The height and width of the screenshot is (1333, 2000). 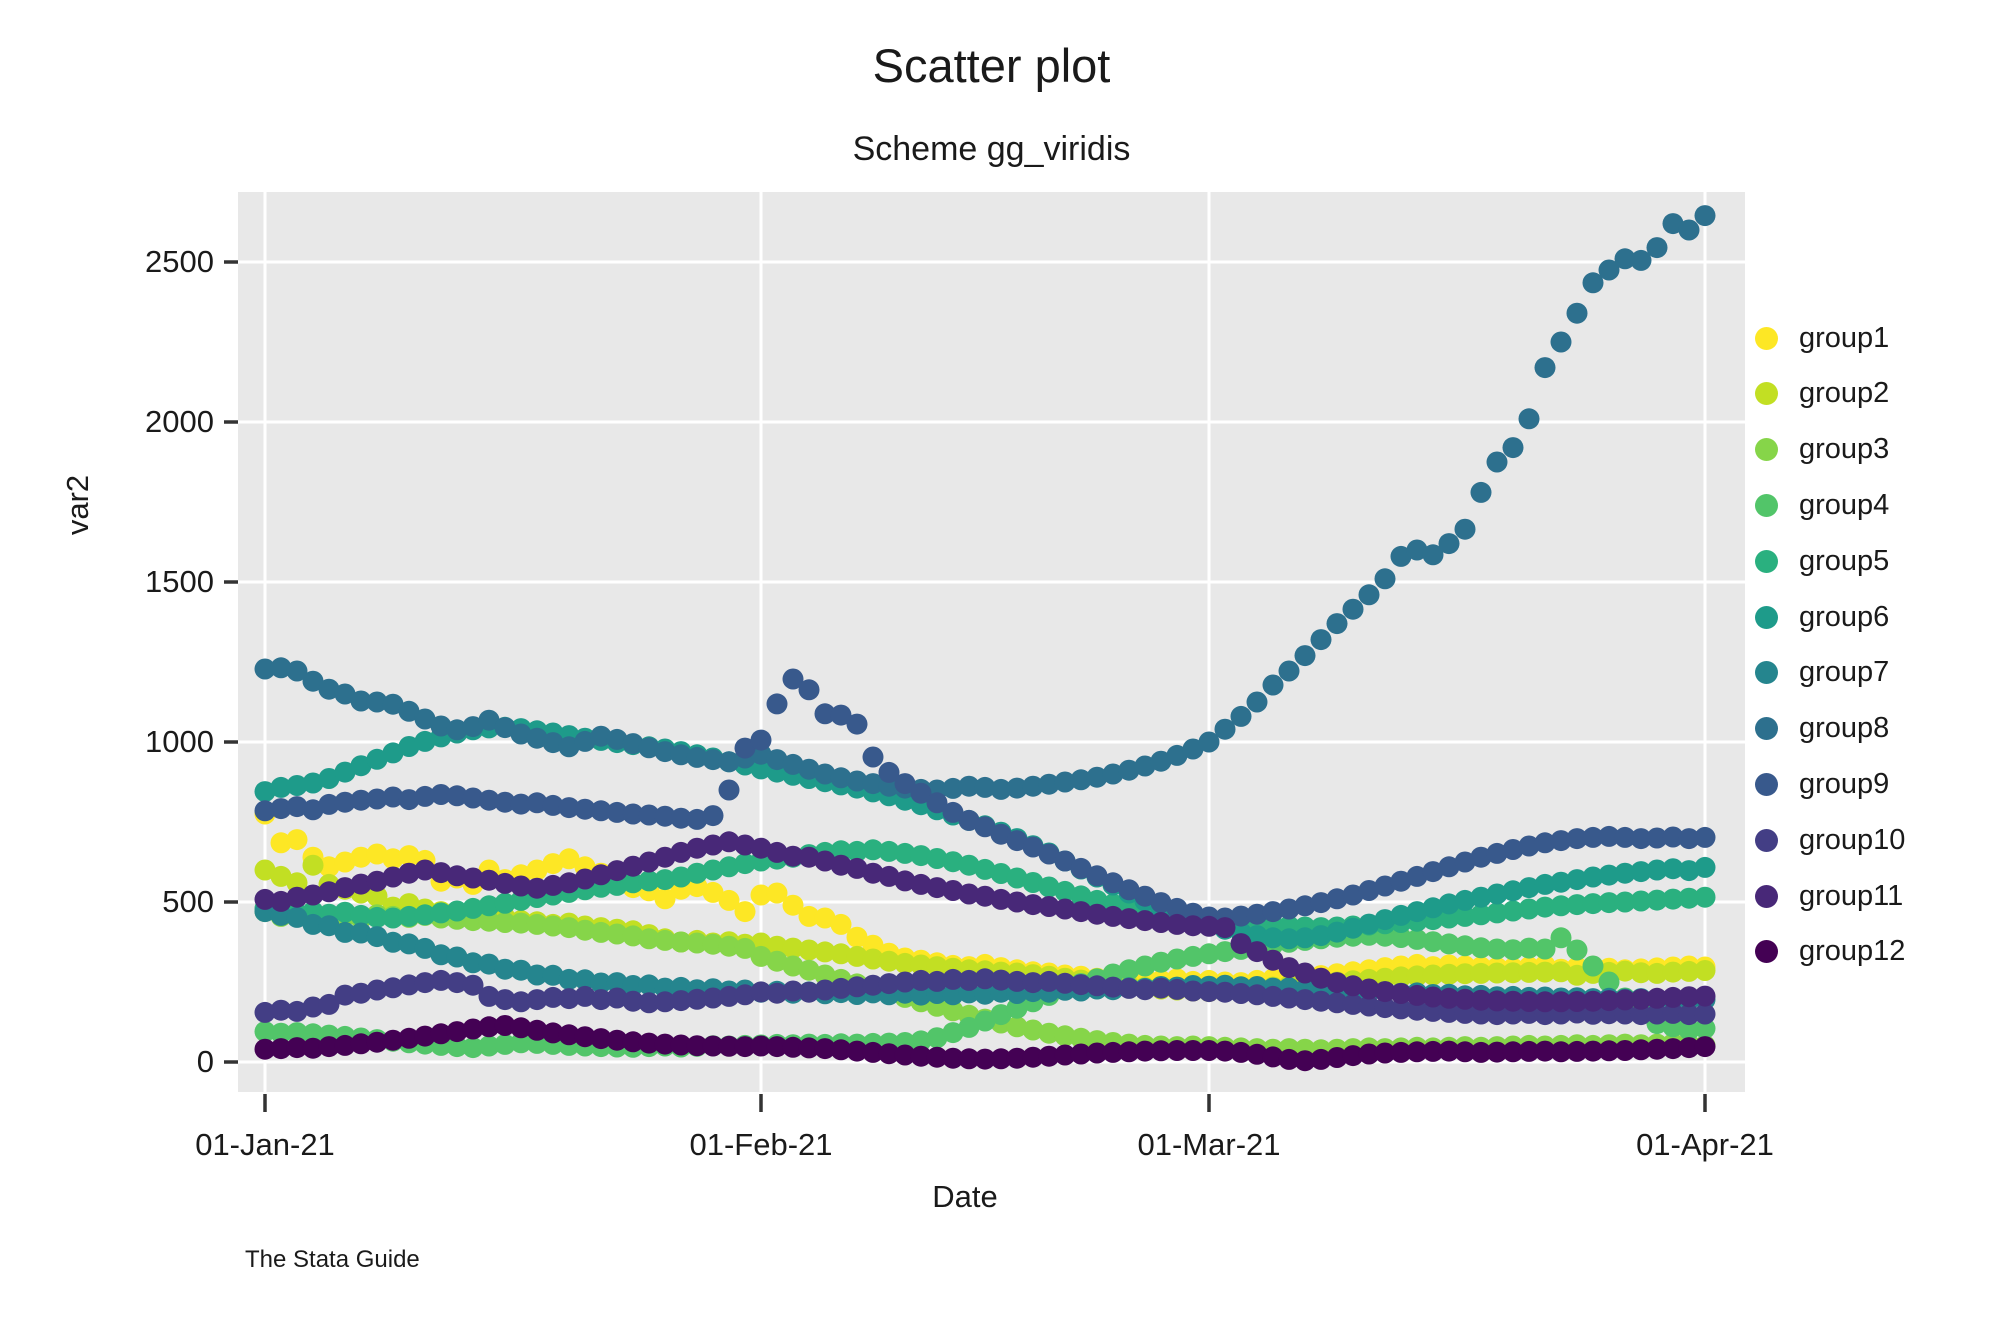 What do you see at coordinates (681, 942) in the screenshot?
I see `data-point-group3` at bounding box center [681, 942].